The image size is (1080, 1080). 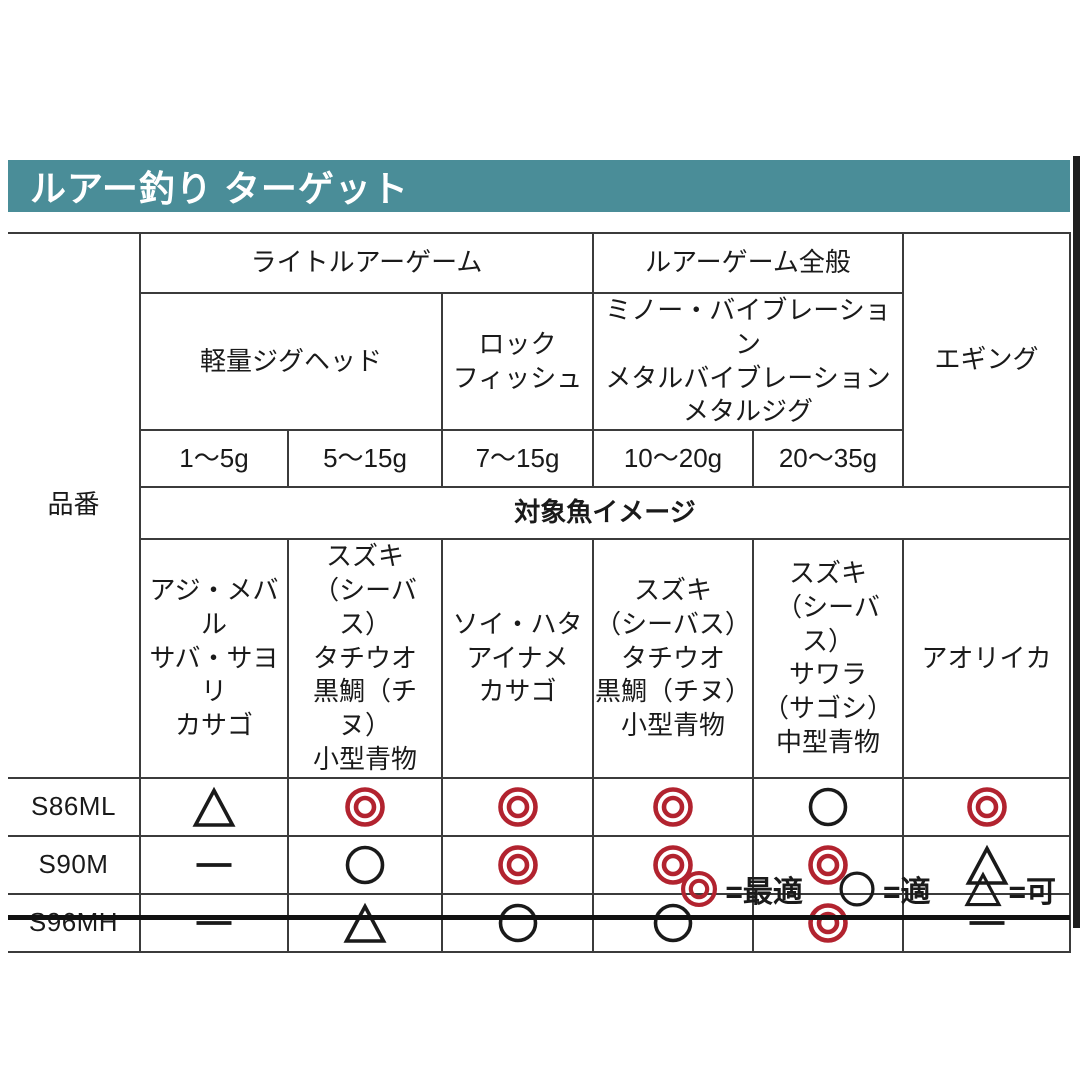 What do you see at coordinates (517, 361) in the screenshot?
I see `sub-header-rockfish: ロック フィッシュ` at bounding box center [517, 361].